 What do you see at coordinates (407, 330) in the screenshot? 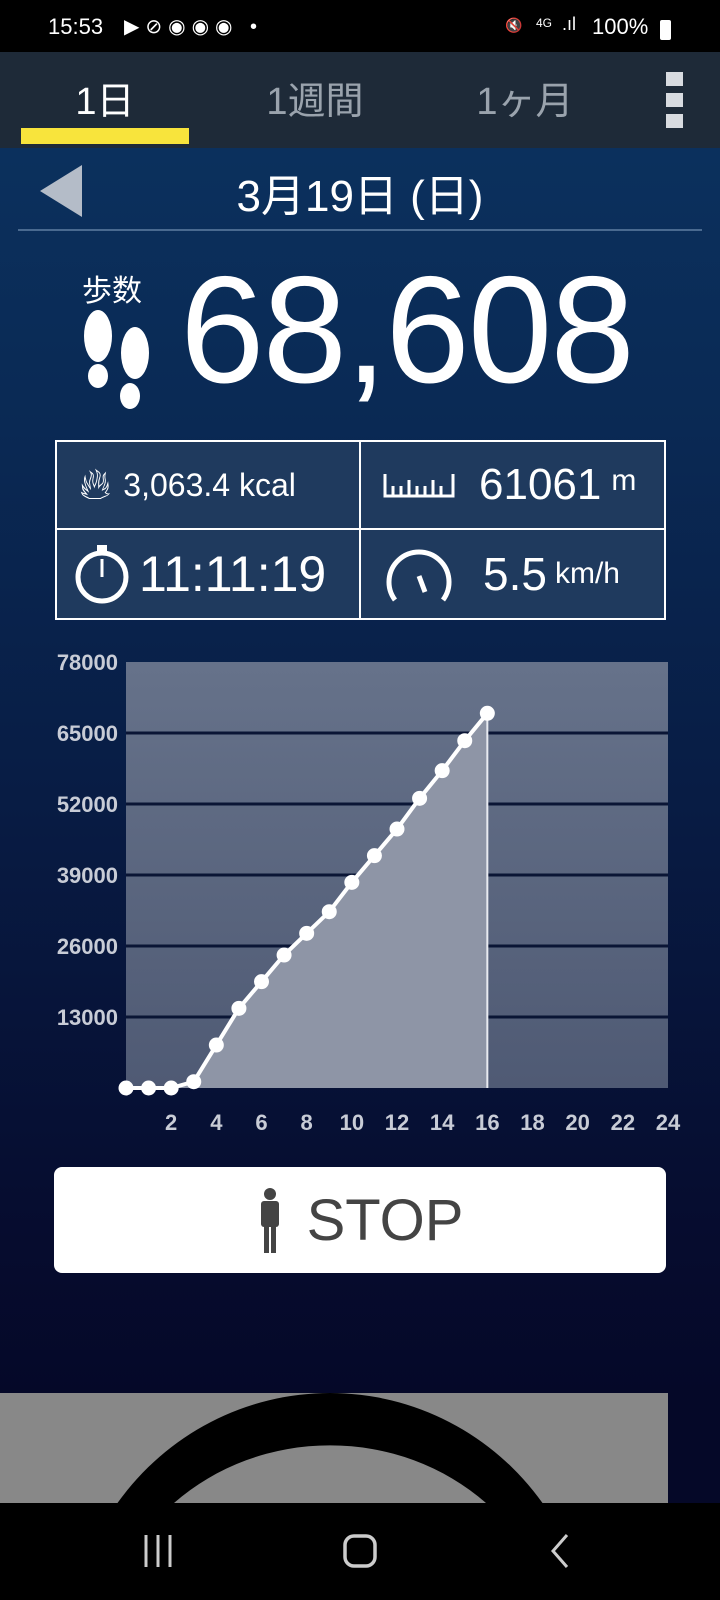
I see `steps-count: 68,608` at bounding box center [407, 330].